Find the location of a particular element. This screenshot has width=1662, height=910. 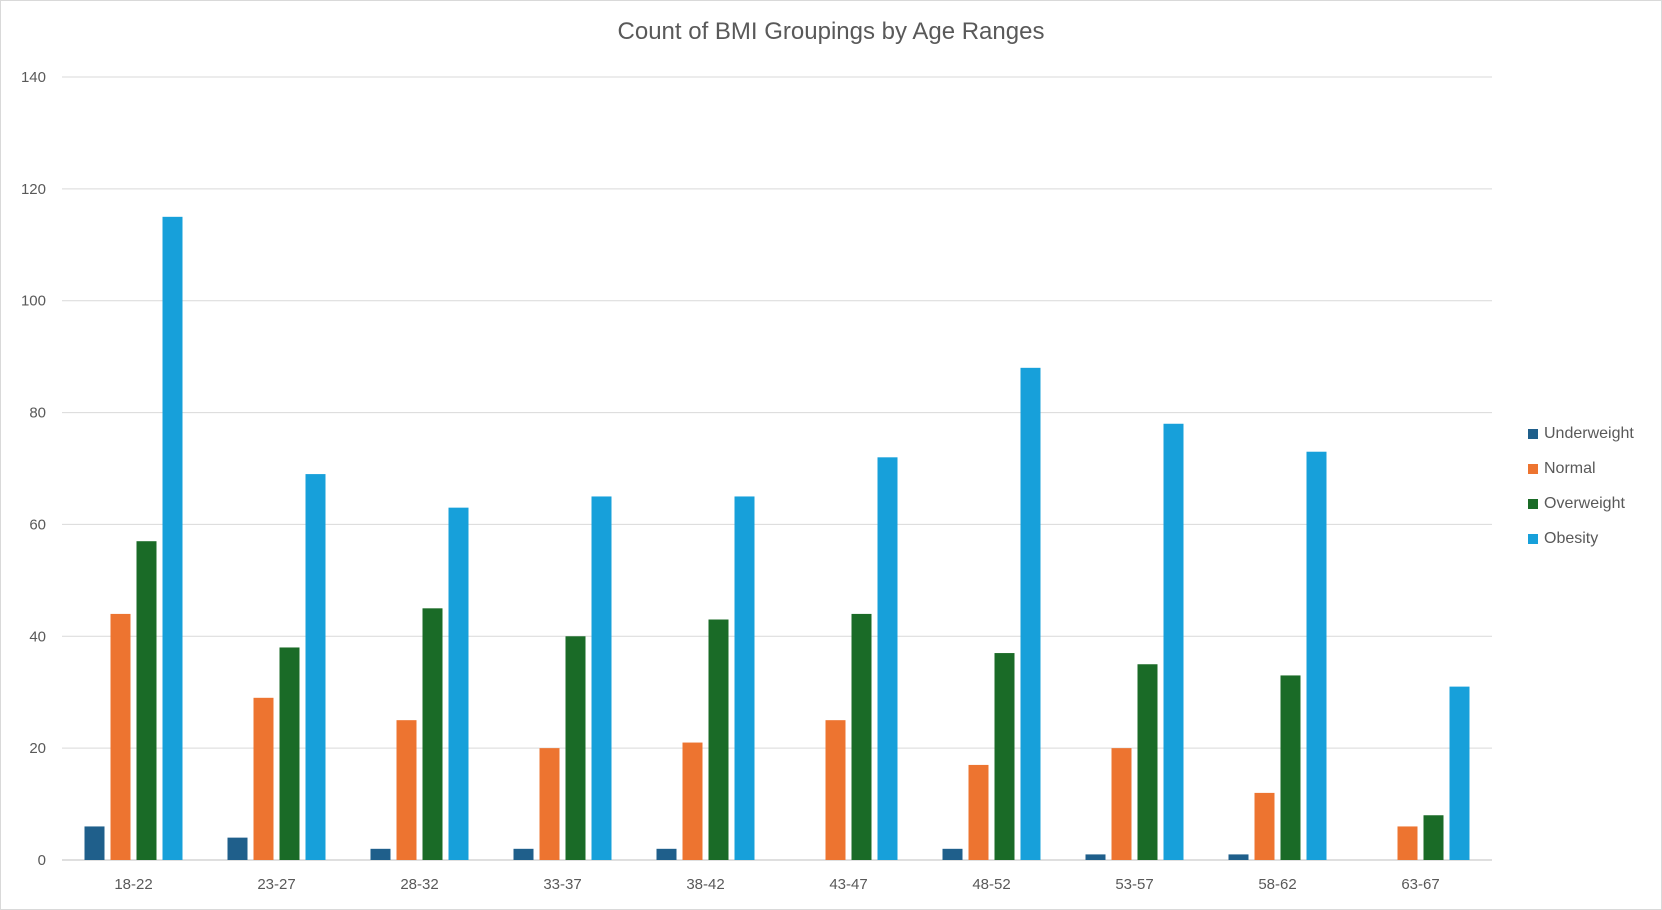

x-tick-label: 63-67 is located at coordinates (1420, 884).